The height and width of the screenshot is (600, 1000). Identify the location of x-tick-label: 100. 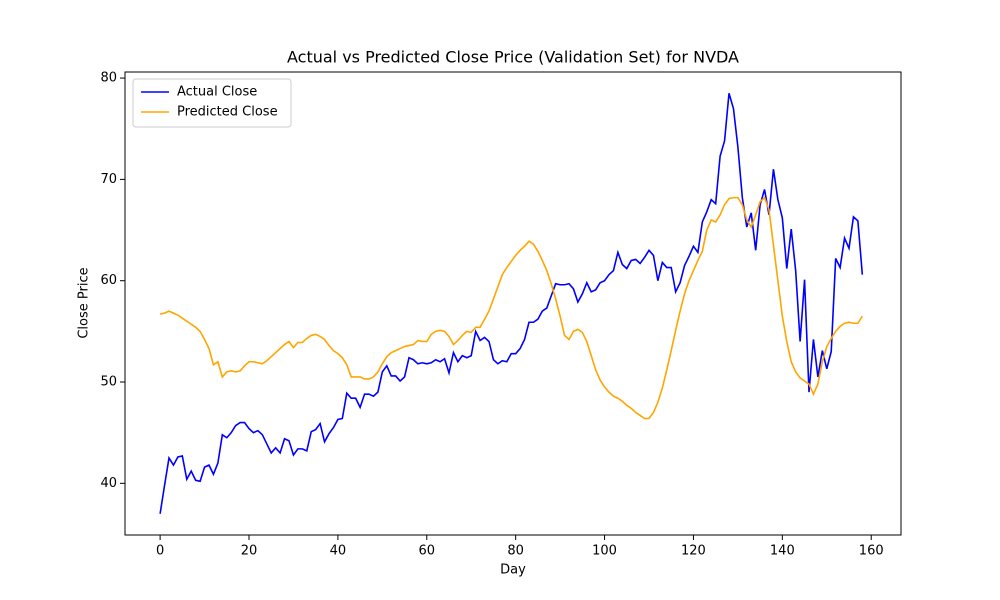
(604, 551).